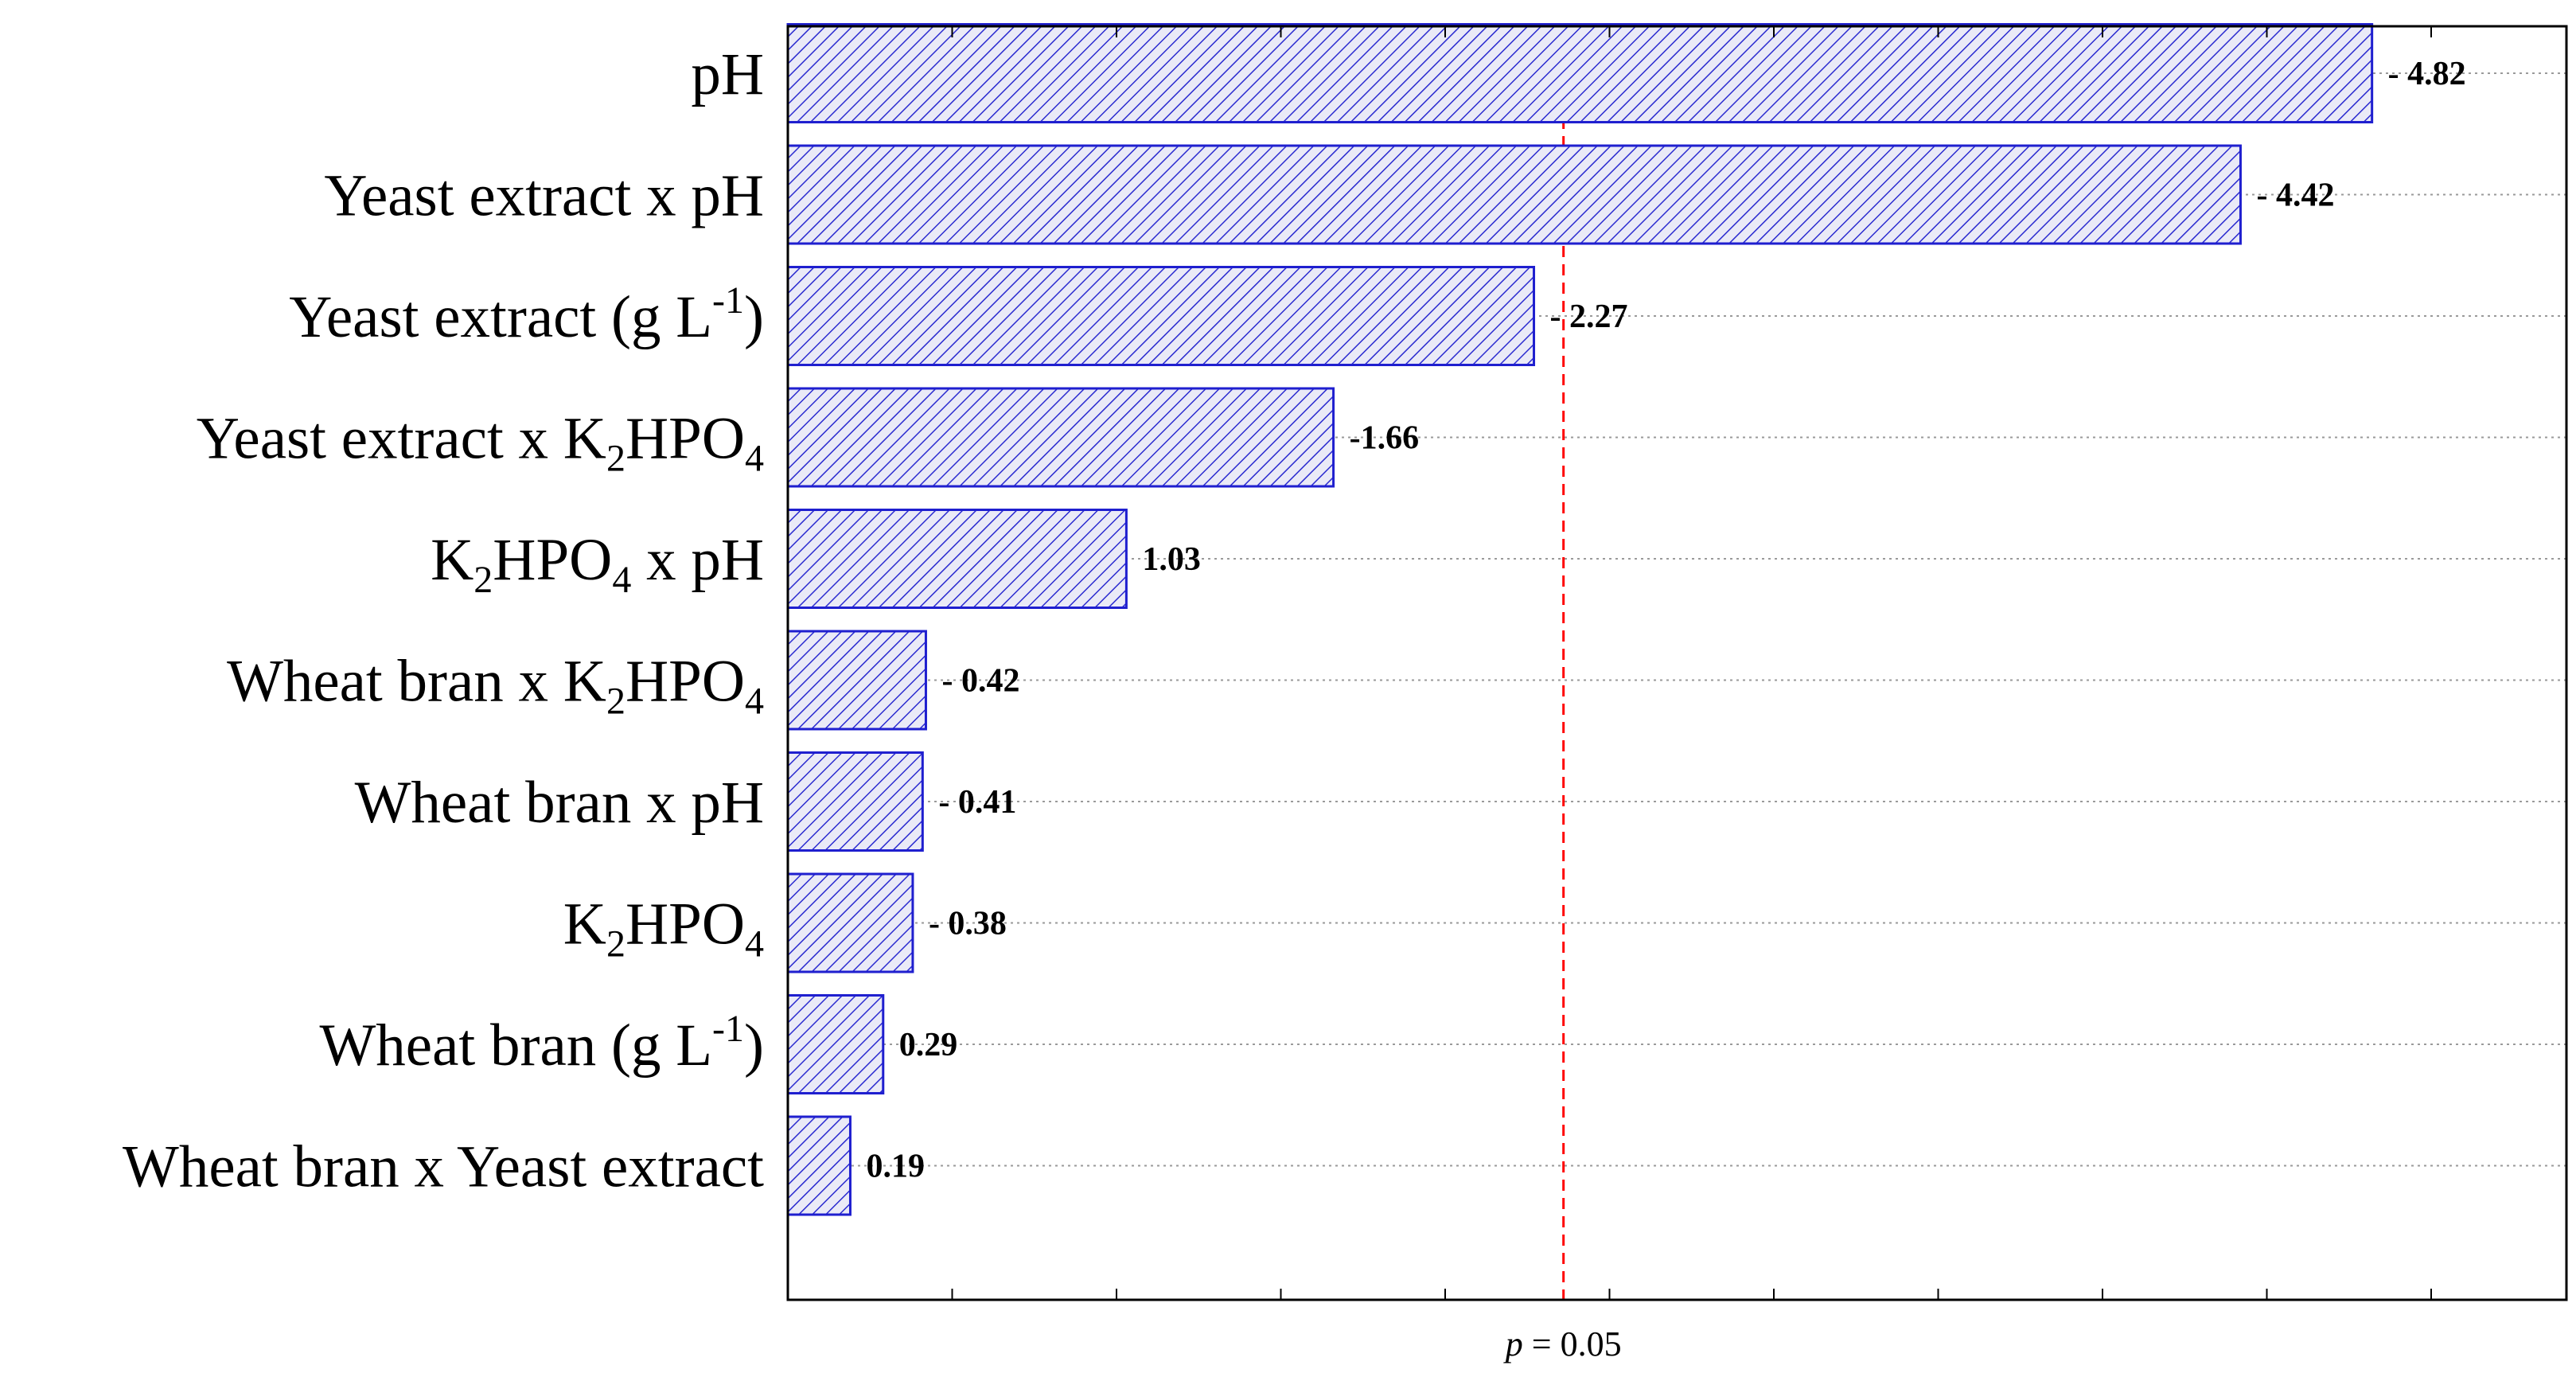  I want to click on category-label: K2​HPO4​ x pH, so click(597, 564).